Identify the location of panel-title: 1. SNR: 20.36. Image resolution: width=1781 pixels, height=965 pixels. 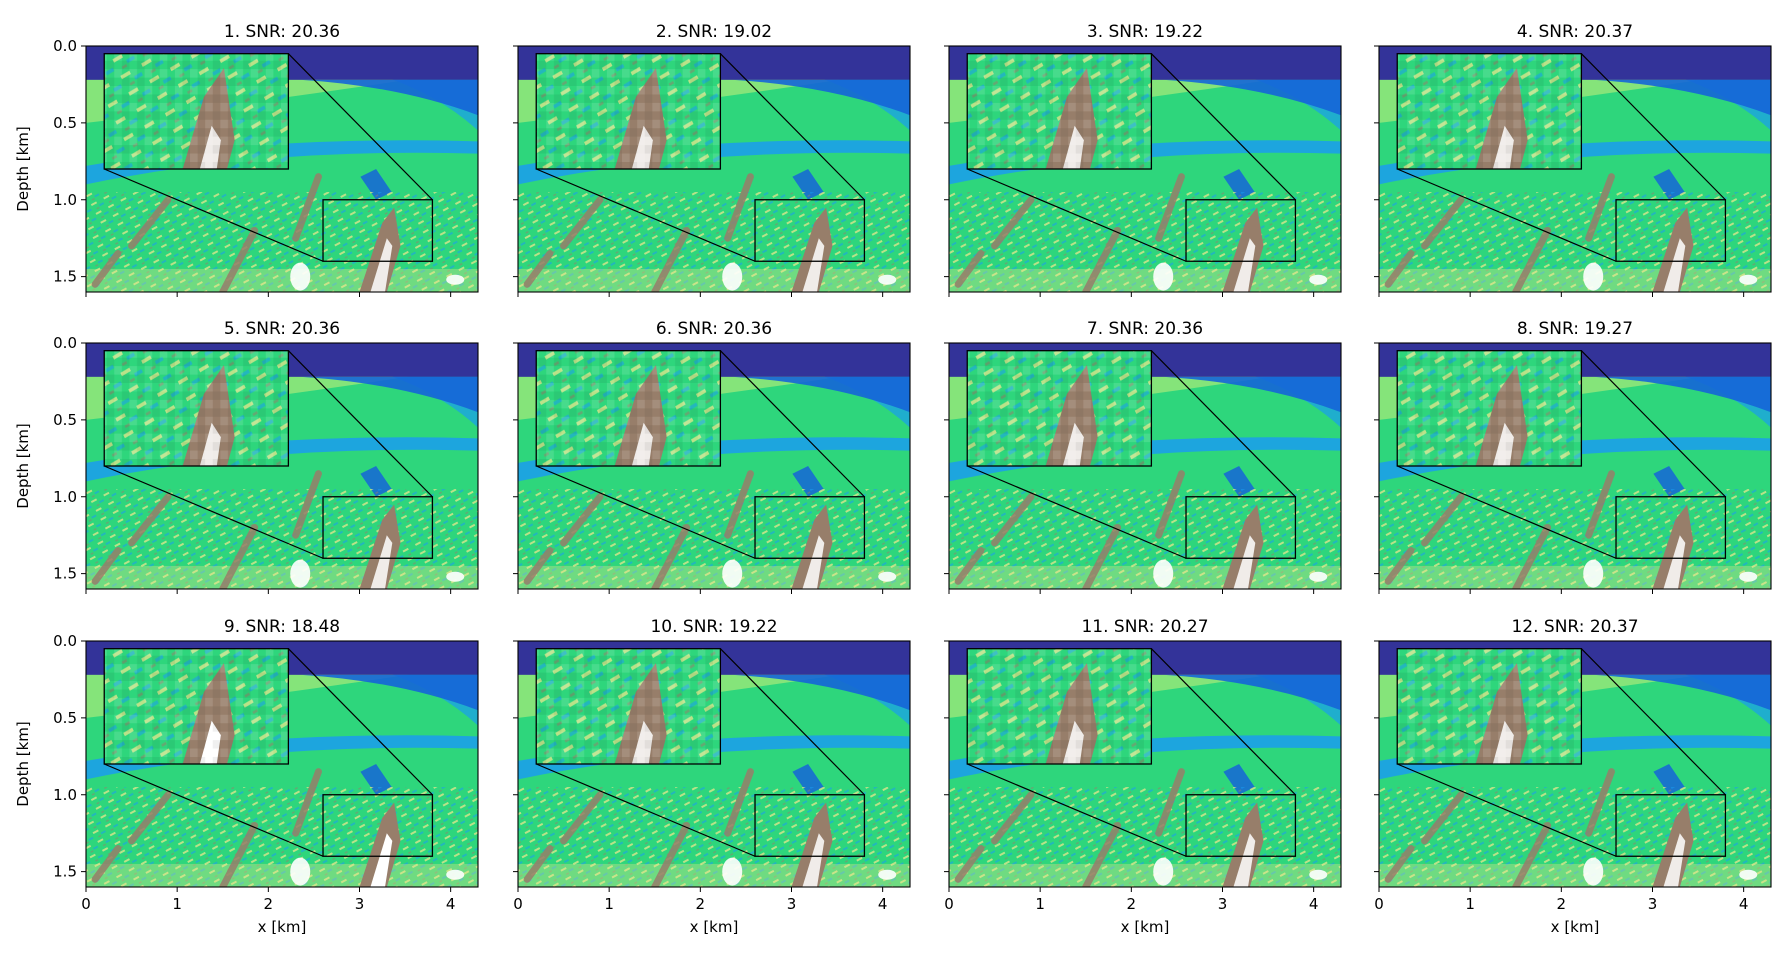
(282, 32).